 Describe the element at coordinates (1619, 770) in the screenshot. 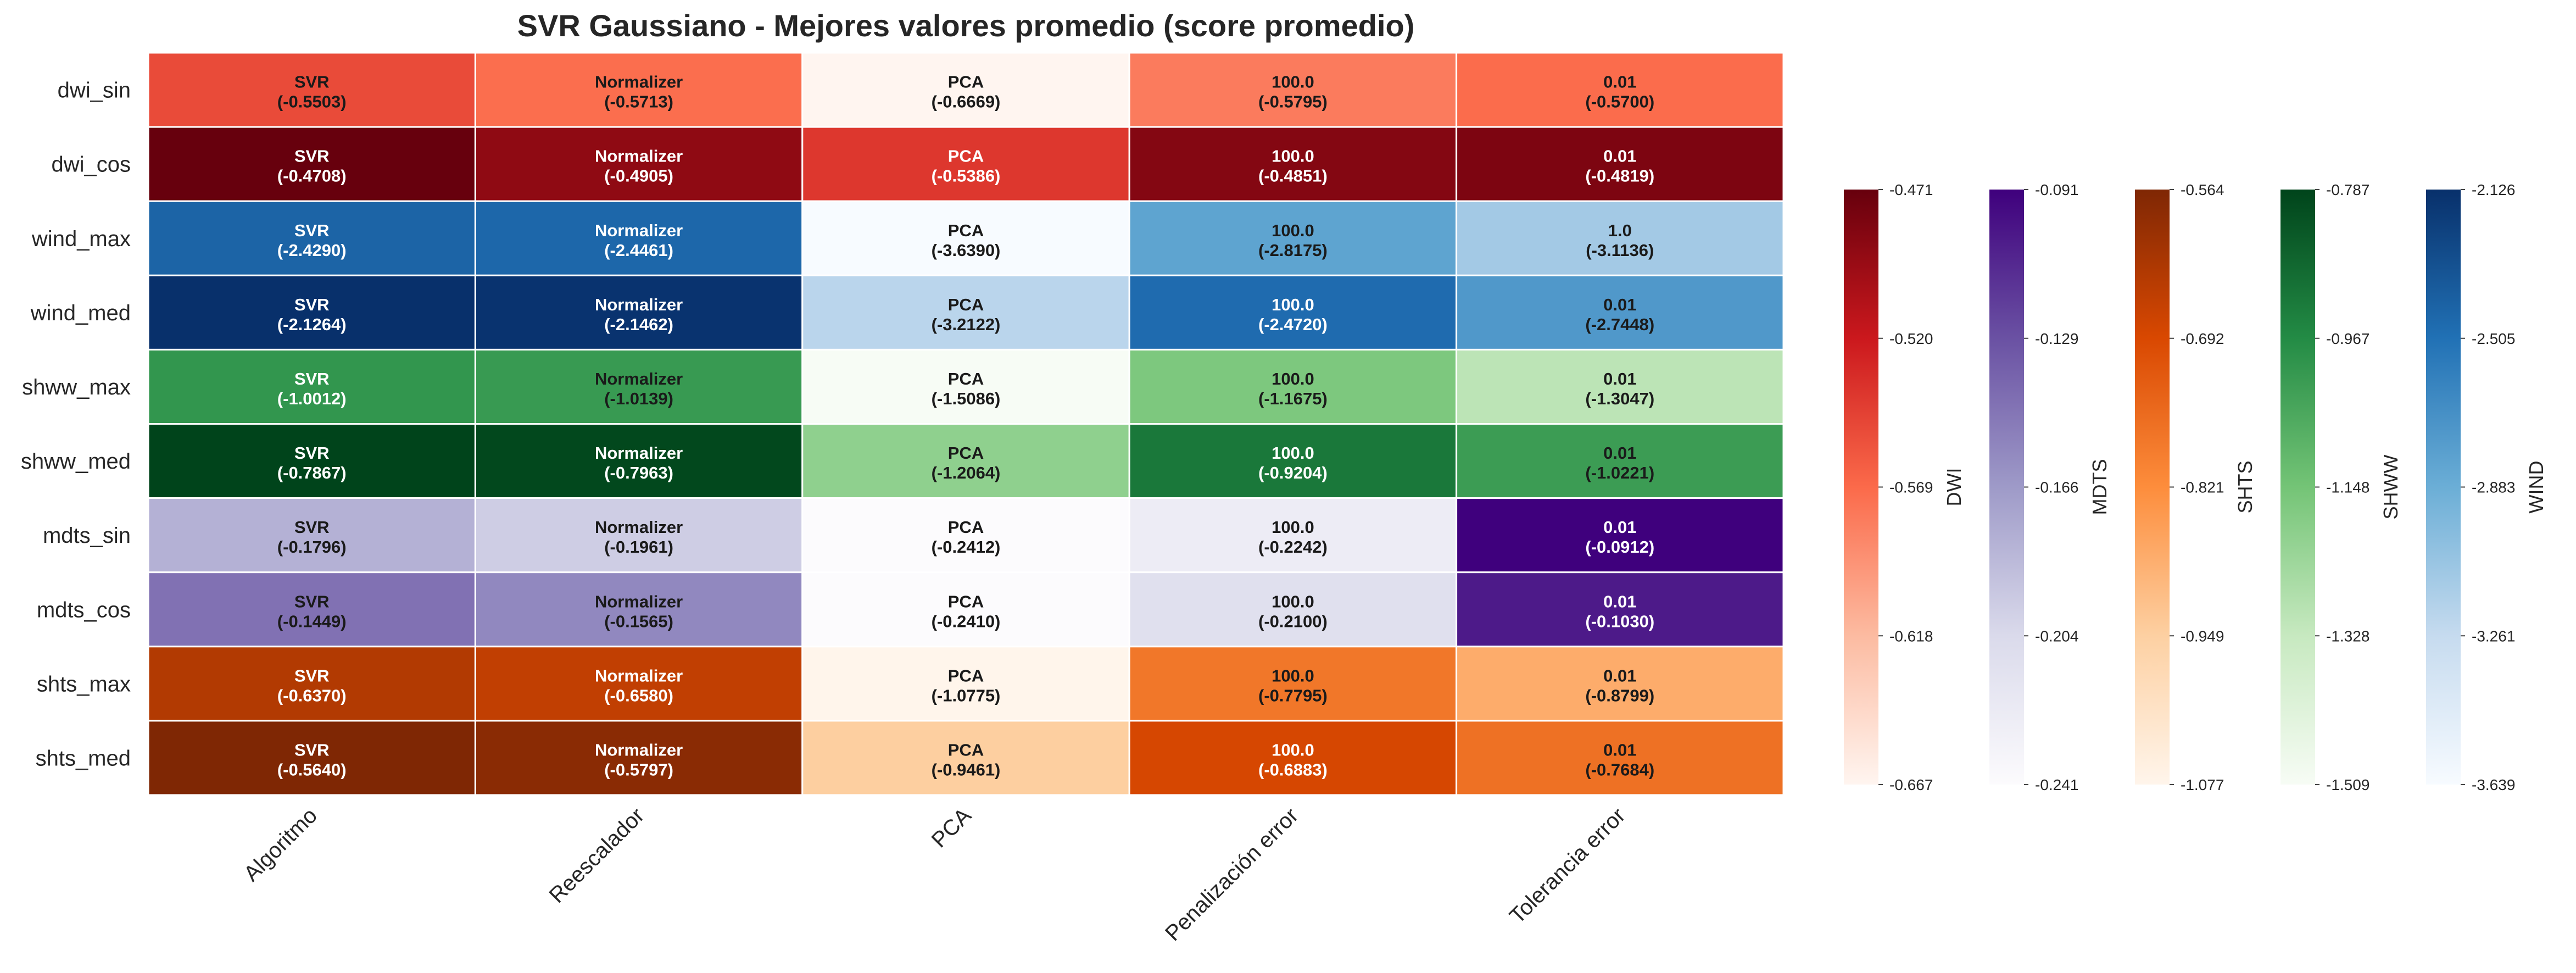

I see `cell-label-score: (-0.7684)` at that location.